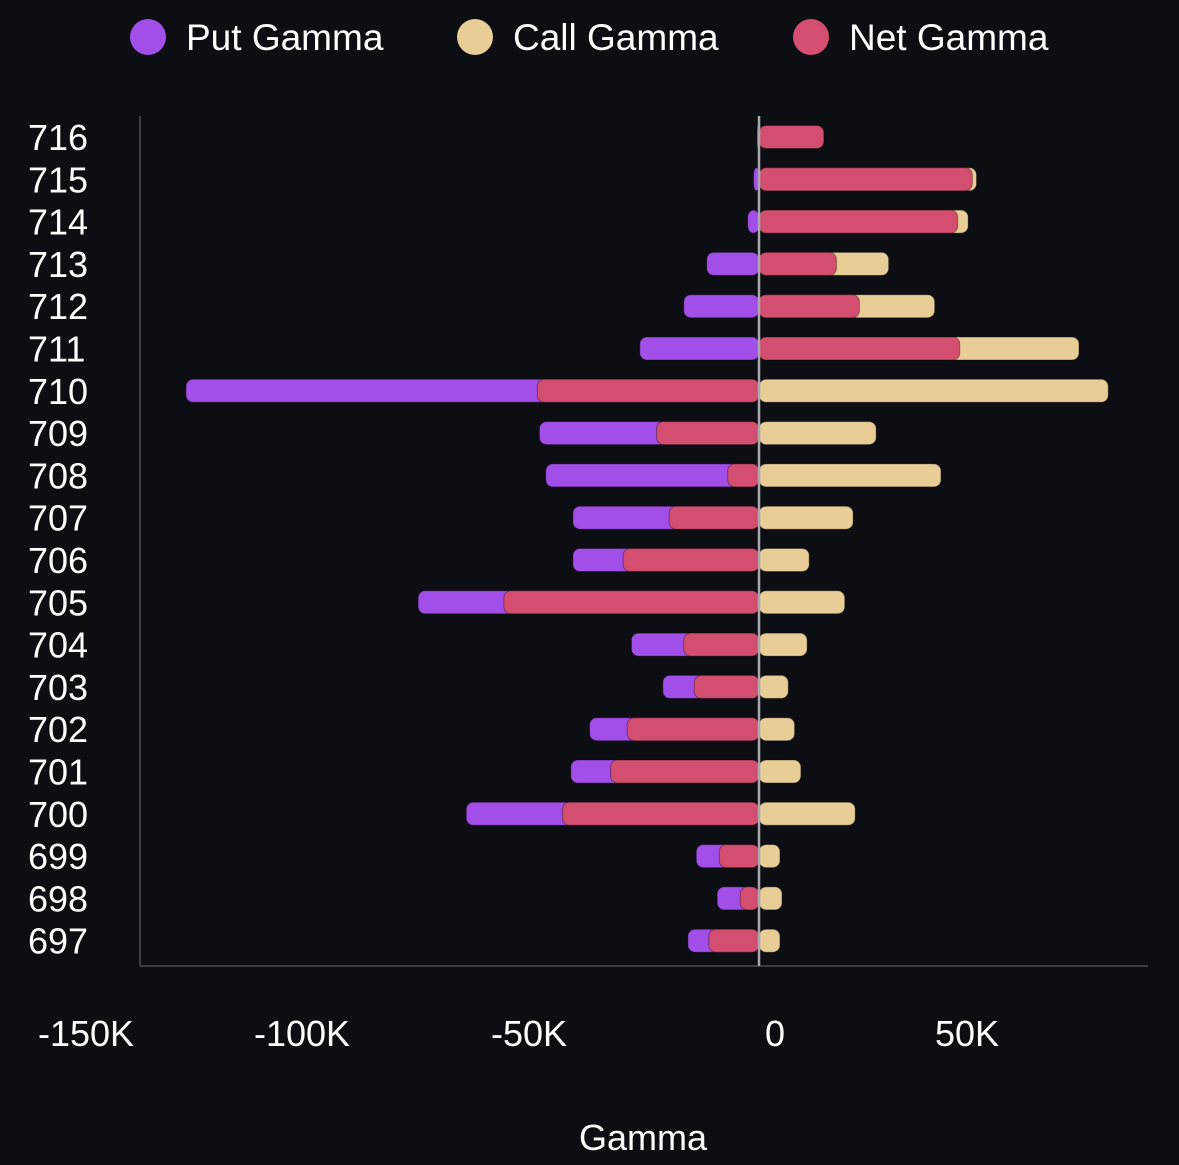  I want to click on y-tick-label-703: 703, so click(58, 687).